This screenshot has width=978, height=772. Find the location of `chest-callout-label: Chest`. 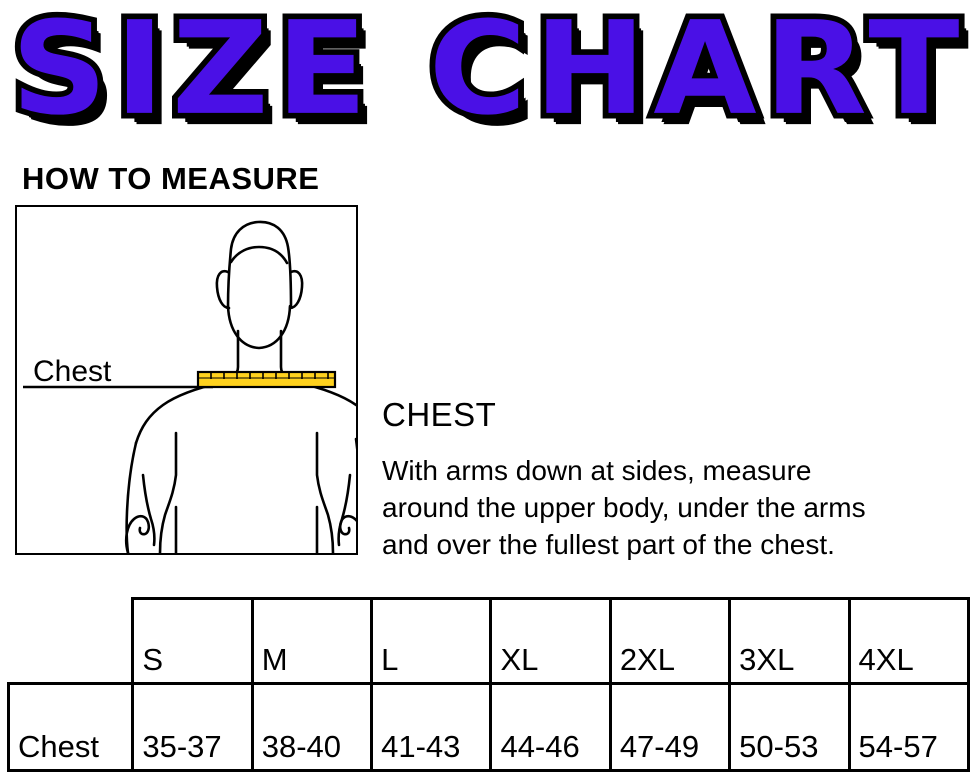

chest-callout-label: Chest is located at coordinates (72, 371).